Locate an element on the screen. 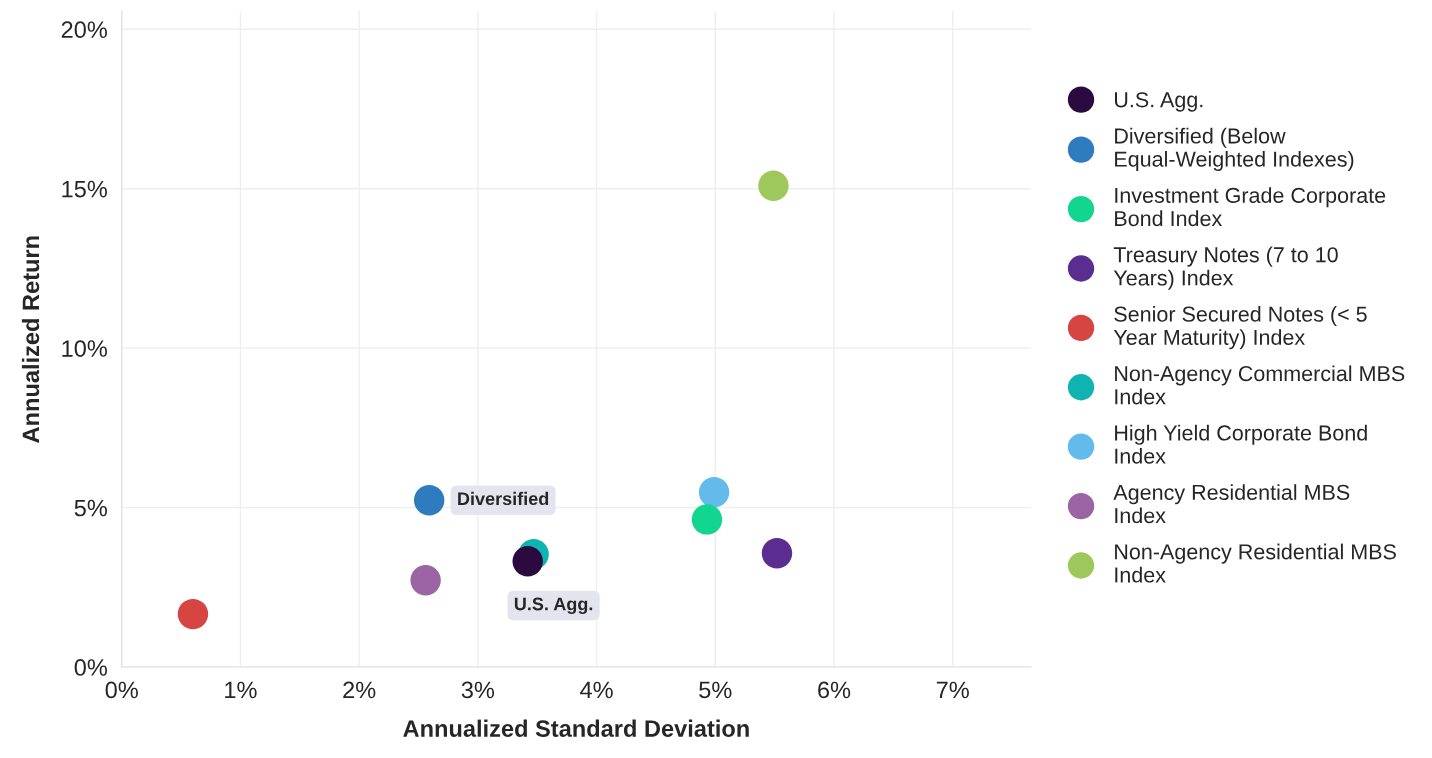  x-tick-label: 3% is located at coordinates (478, 690).